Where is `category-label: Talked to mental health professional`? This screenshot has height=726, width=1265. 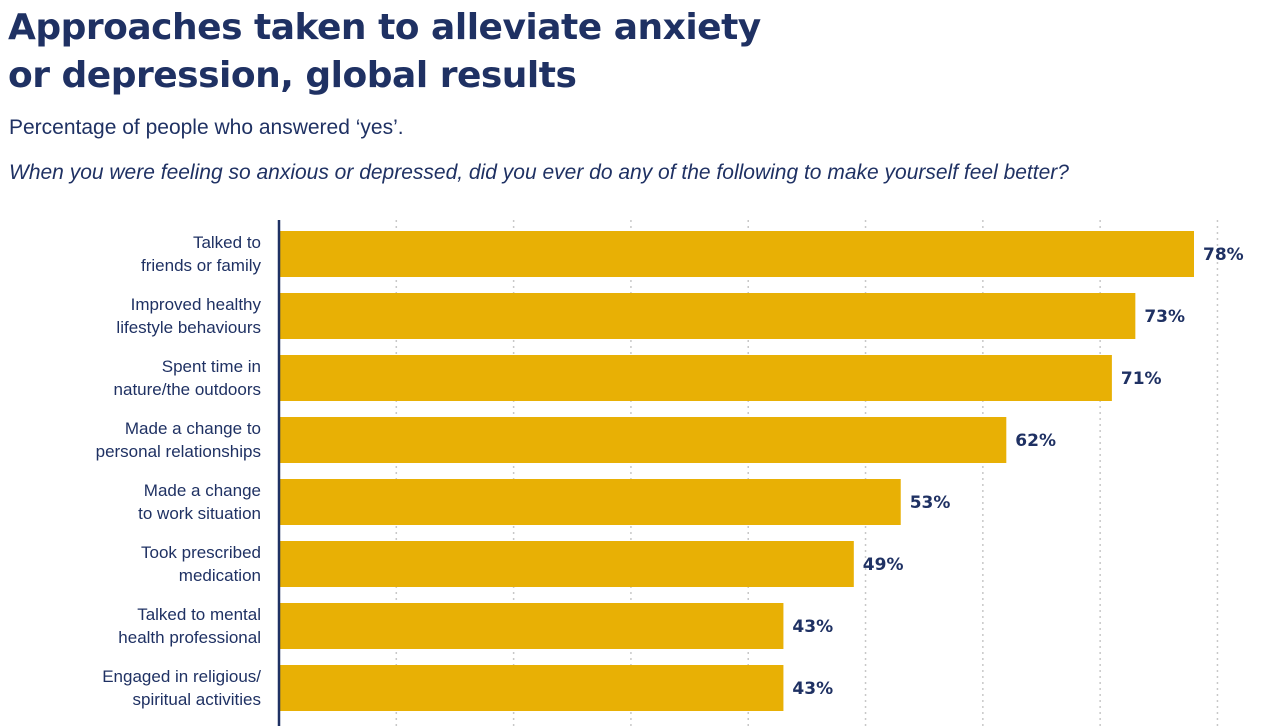 category-label: Talked to mental health professional is located at coordinates (189, 626).